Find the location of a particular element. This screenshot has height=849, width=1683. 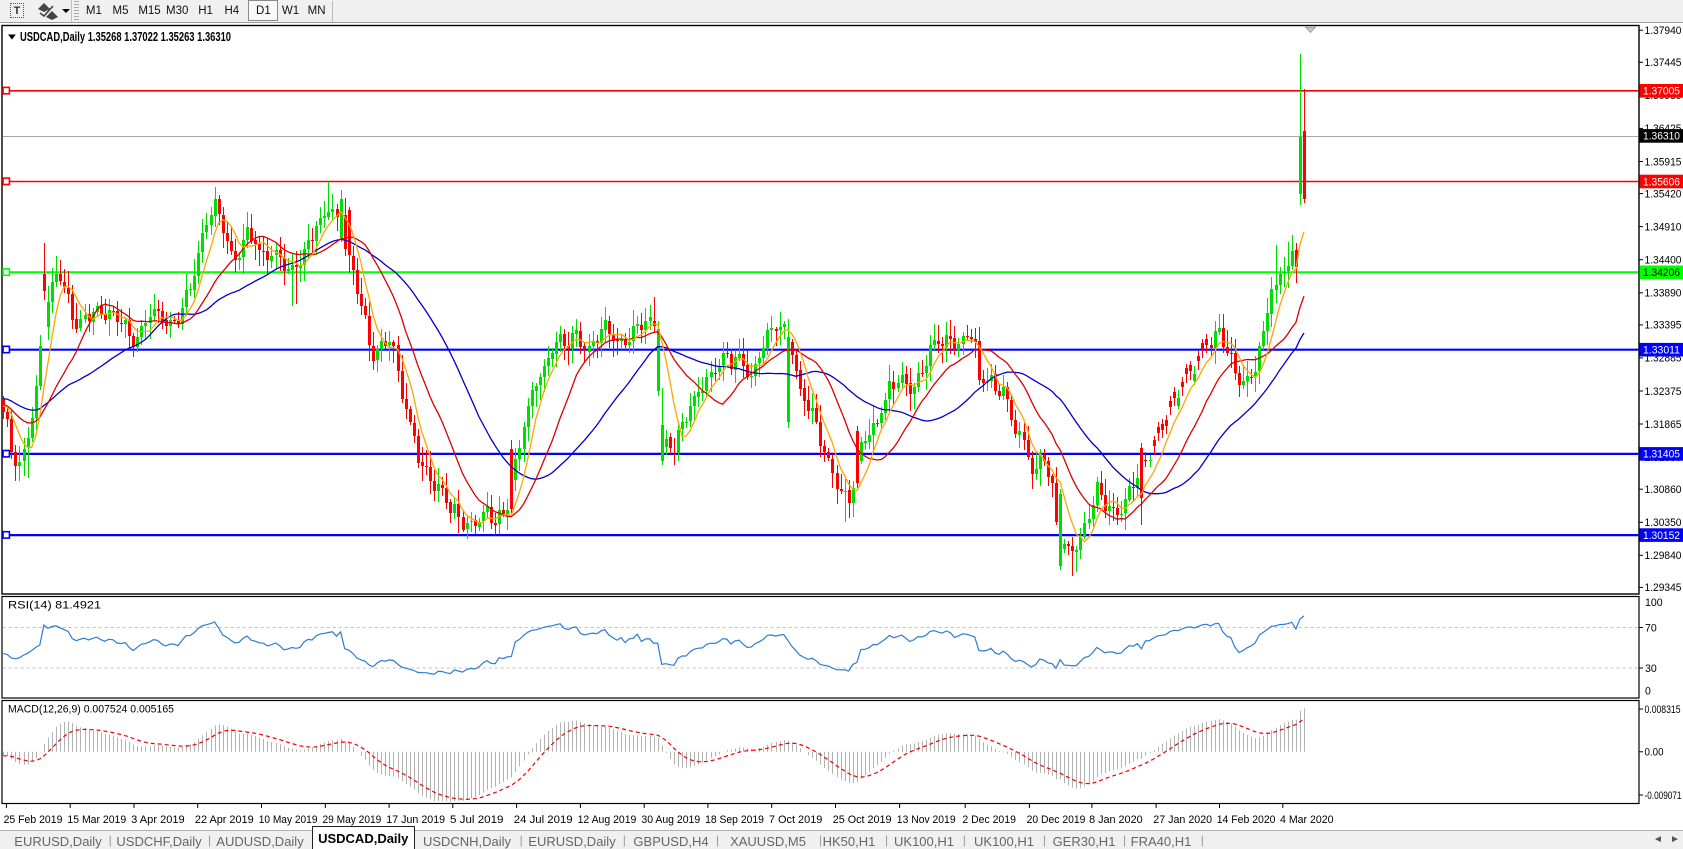

svg-text: 4 Mar 2020 is located at coordinates (1307, 820).